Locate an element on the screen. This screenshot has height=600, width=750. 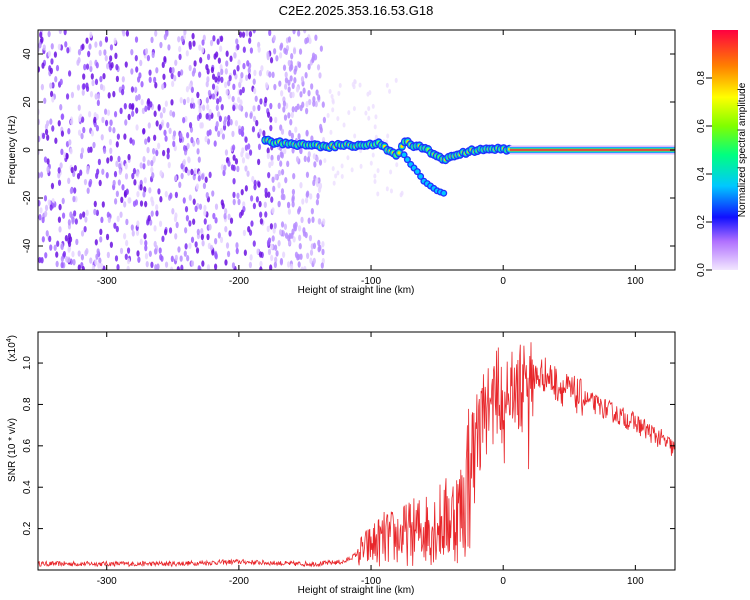
snr-ylabel: SNR (10 * v/v) is located at coordinates (12, 450).